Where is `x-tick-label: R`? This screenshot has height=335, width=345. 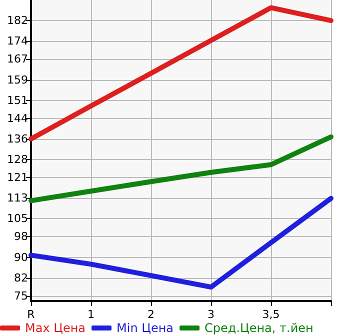 x-tick-label: R is located at coordinates (31, 314).